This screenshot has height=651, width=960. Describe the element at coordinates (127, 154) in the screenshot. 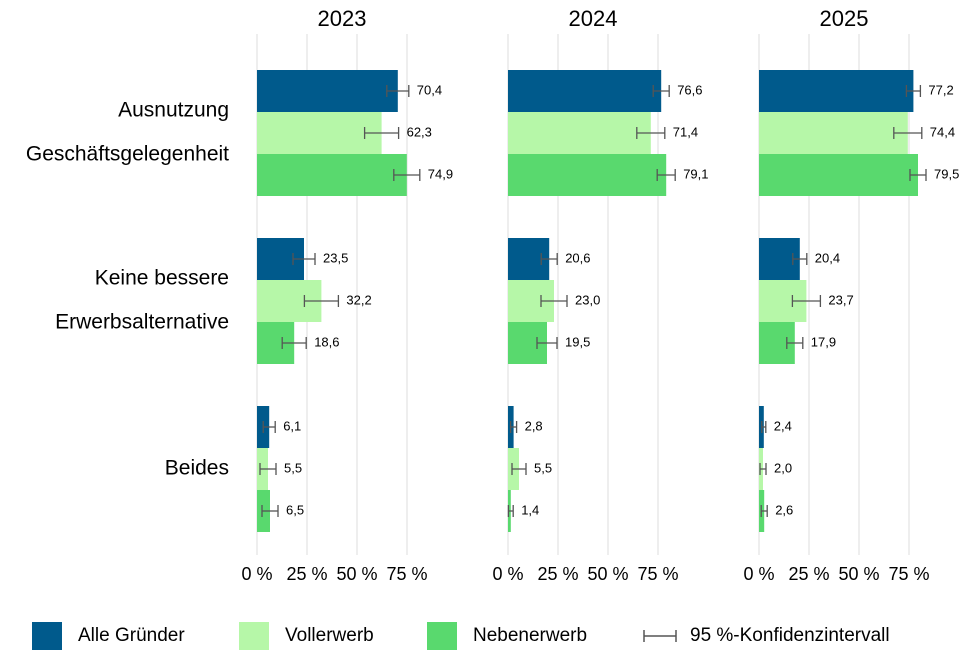

I see `category-label: Geschäftsgelegenheit` at that location.